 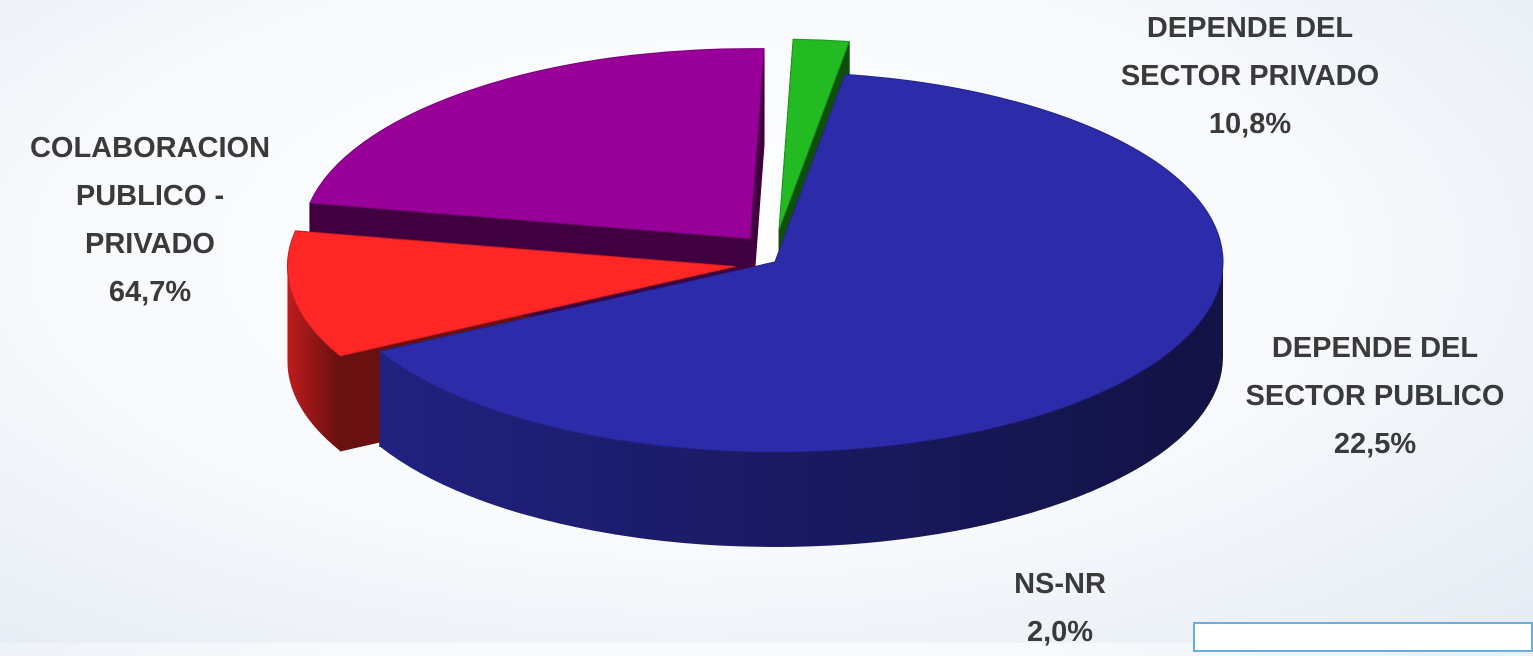 I want to click on label-pub-line-2: SECTOR PUBLICO, so click(x=1375, y=396).